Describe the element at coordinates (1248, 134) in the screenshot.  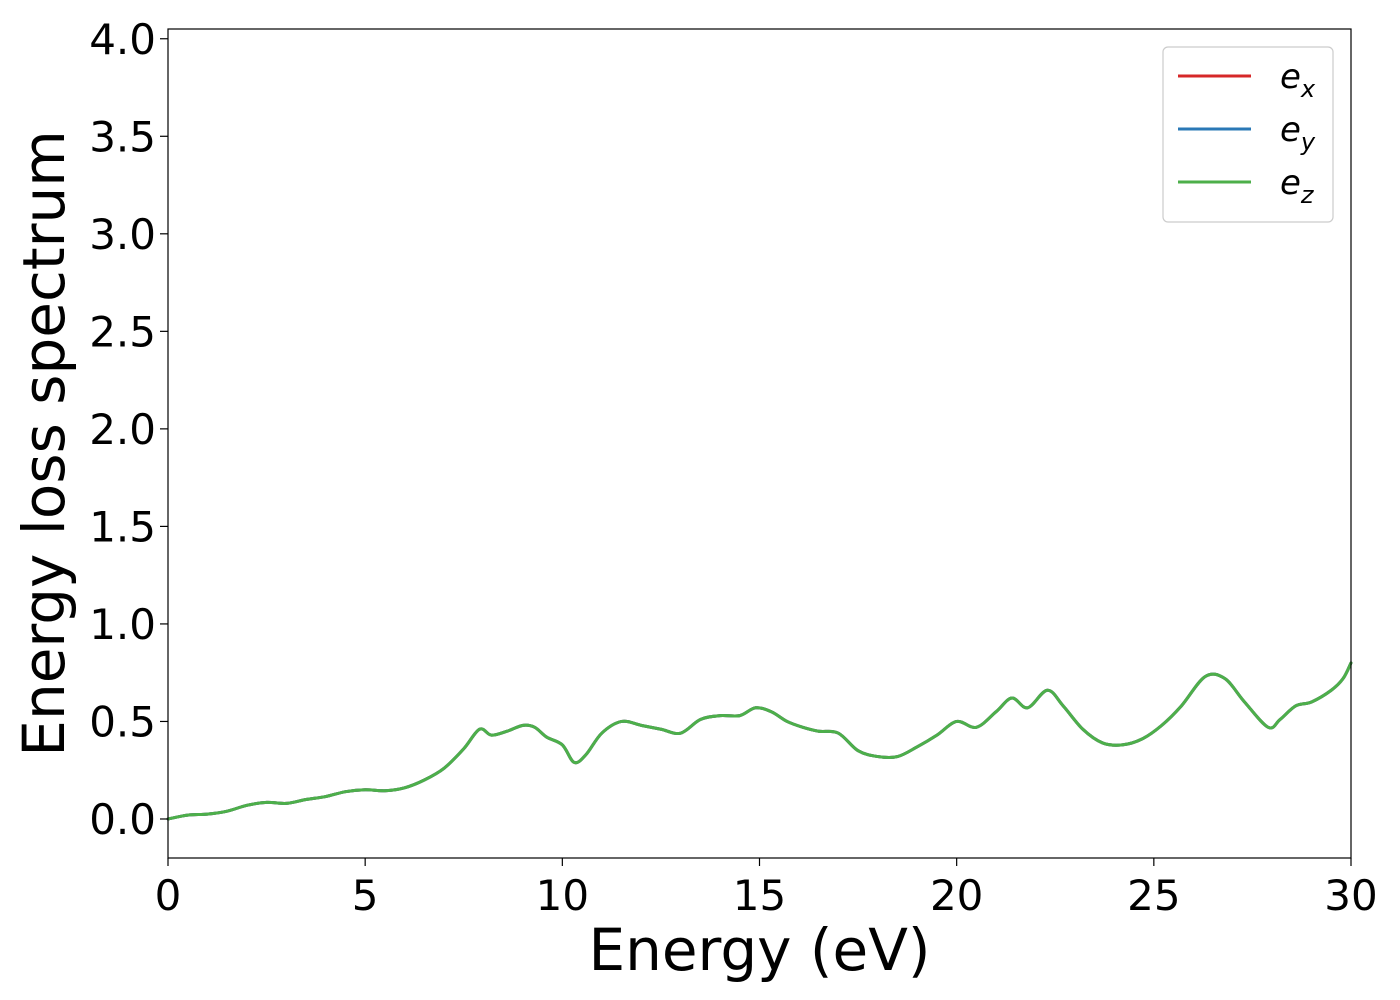
I see `legend-box` at that location.